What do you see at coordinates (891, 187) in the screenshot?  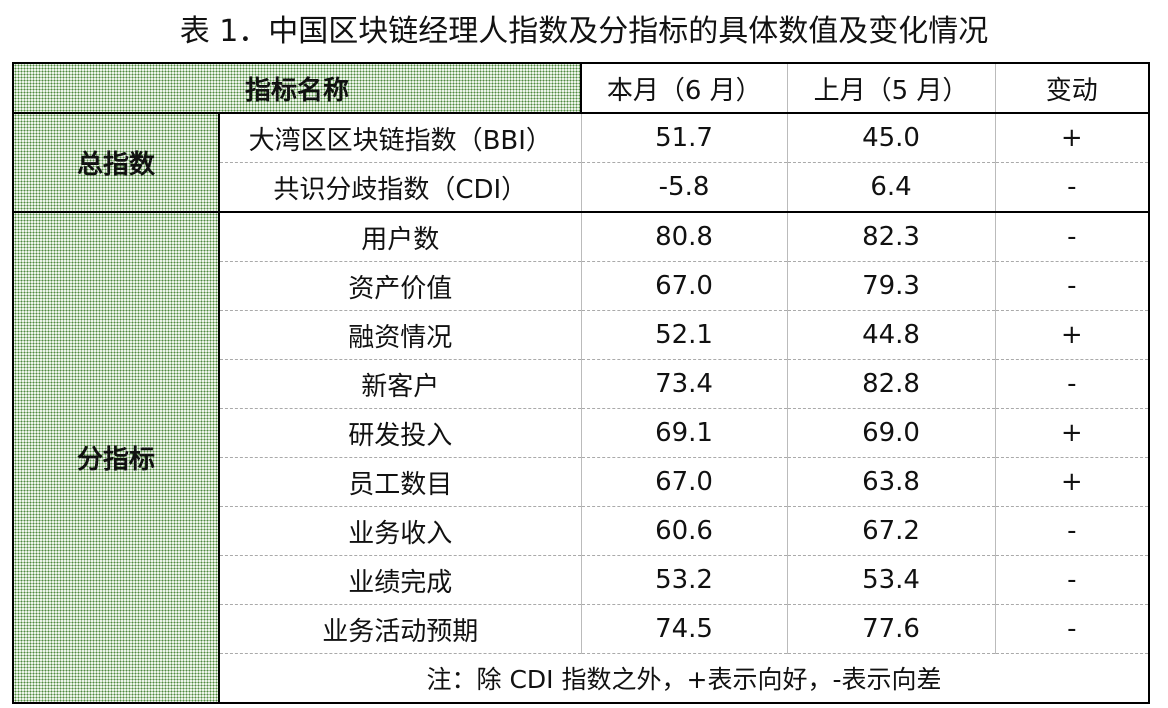 I see `row-previous: 6.4` at bounding box center [891, 187].